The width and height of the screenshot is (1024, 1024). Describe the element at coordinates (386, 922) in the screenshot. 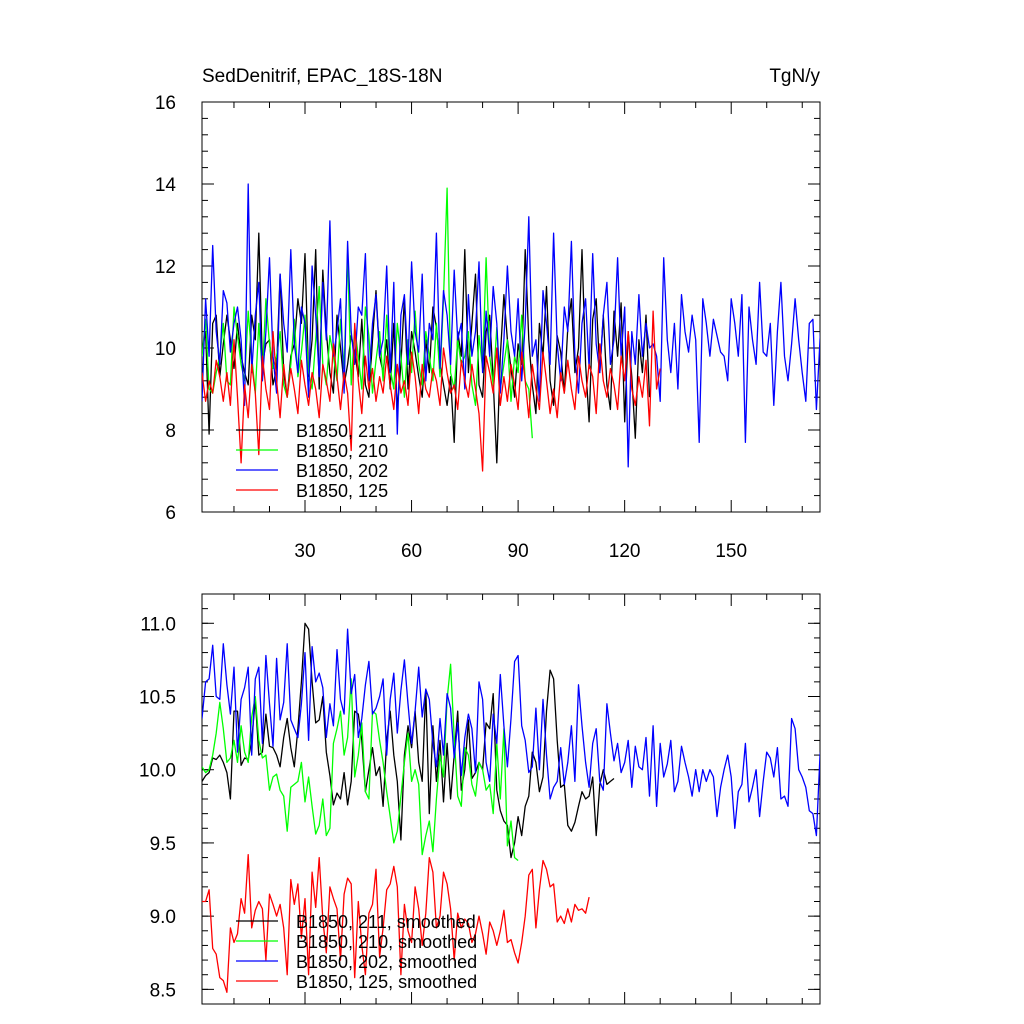

I see `legend-label: B1850, 211, smoothed` at that location.